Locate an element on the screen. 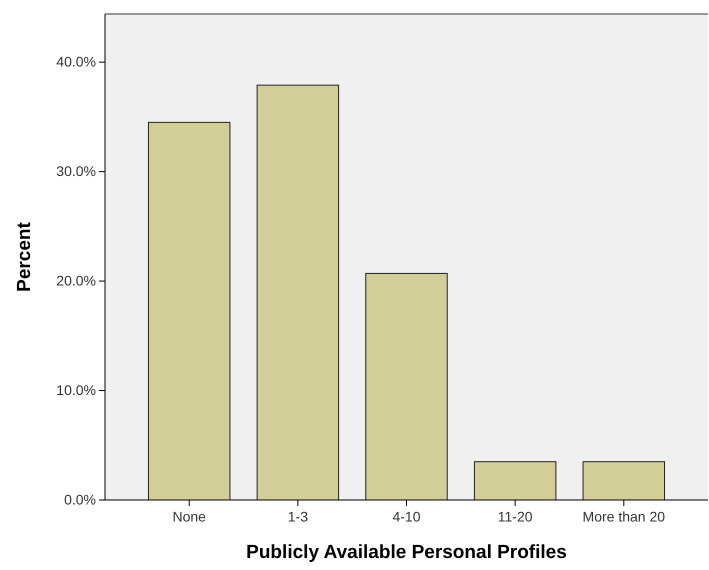  x-axis-title: Publicly Available Personal Profiles is located at coordinates (406, 552).